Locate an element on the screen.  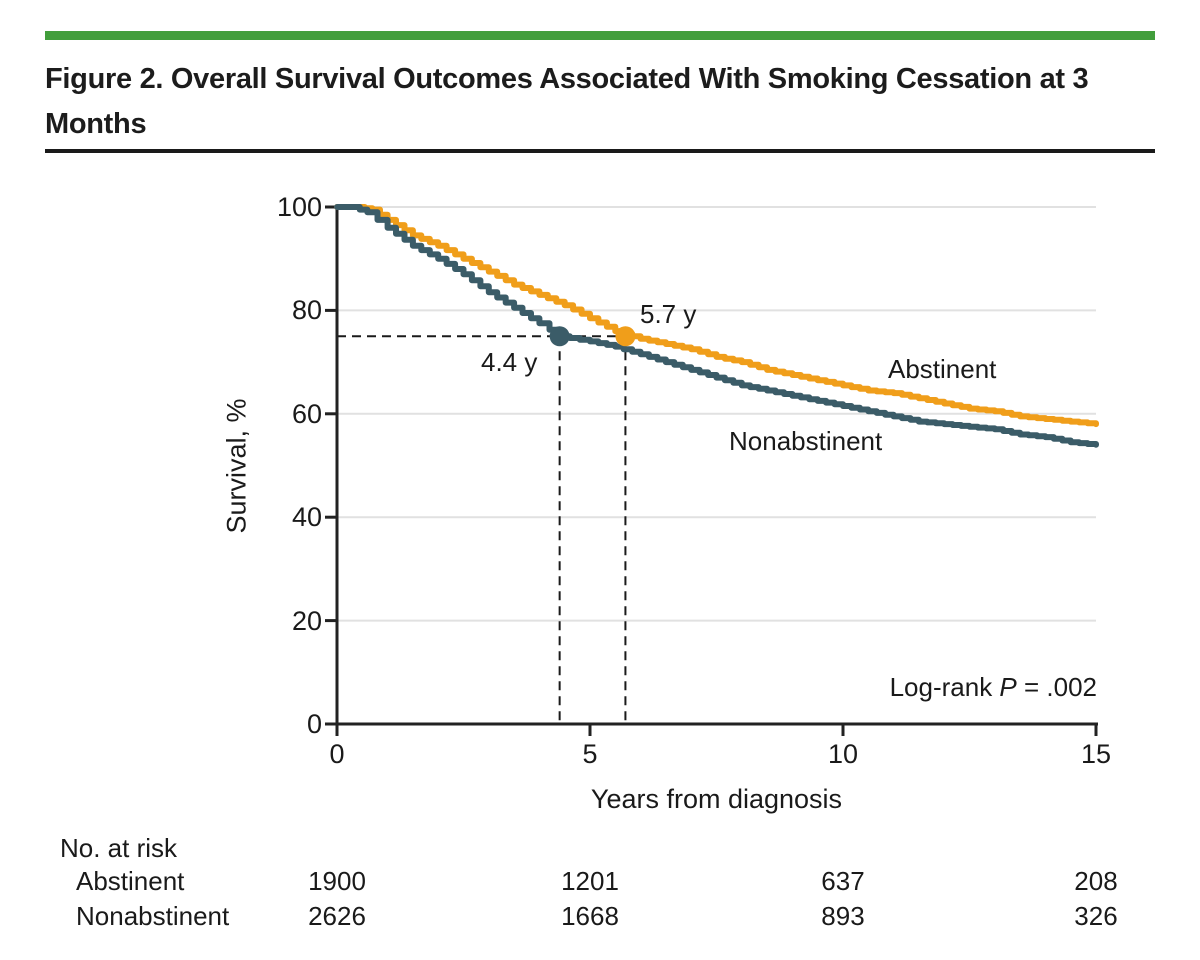
at-risk-count: 637 is located at coordinates (843, 881).